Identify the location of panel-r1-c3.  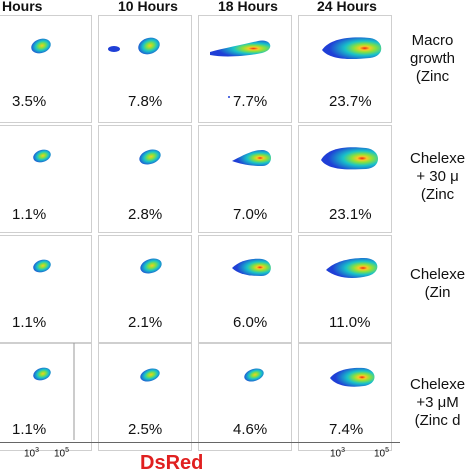
(245, 69).